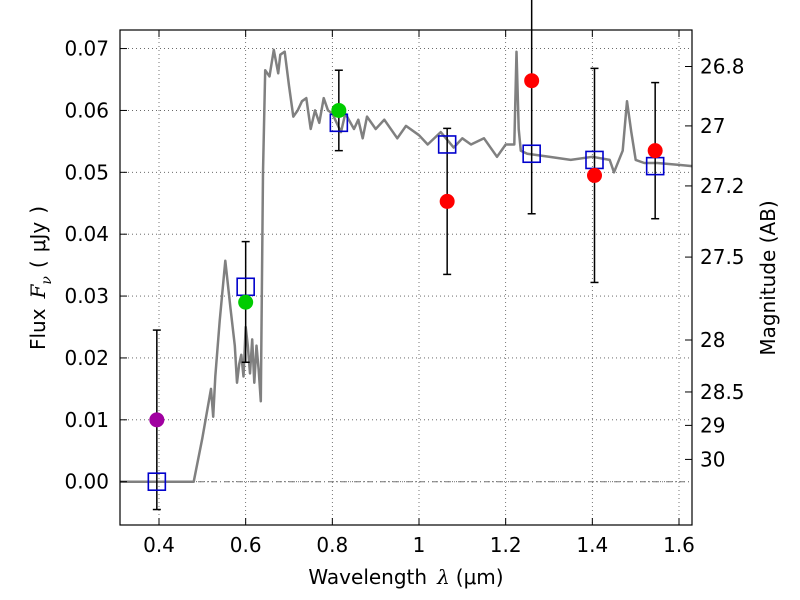  I want to click on x-tick-label: 1.6, so click(679, 545).